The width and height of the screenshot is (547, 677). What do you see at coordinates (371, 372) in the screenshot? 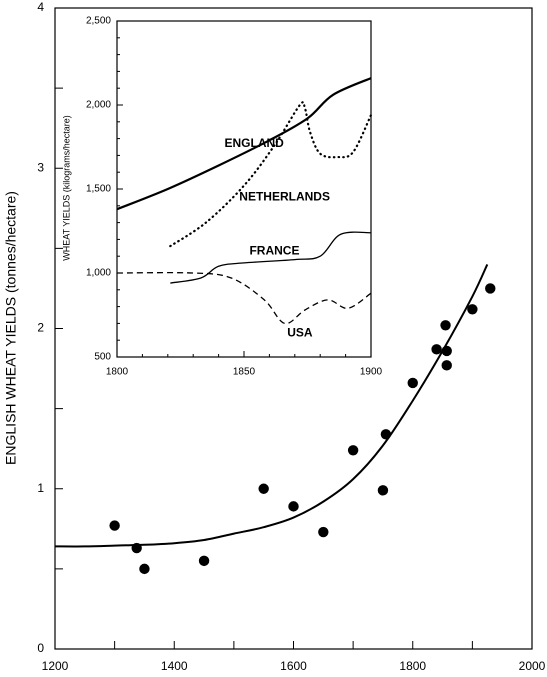
I see `inset-x-tick-label: 1900` at bounding box center [371, 372].